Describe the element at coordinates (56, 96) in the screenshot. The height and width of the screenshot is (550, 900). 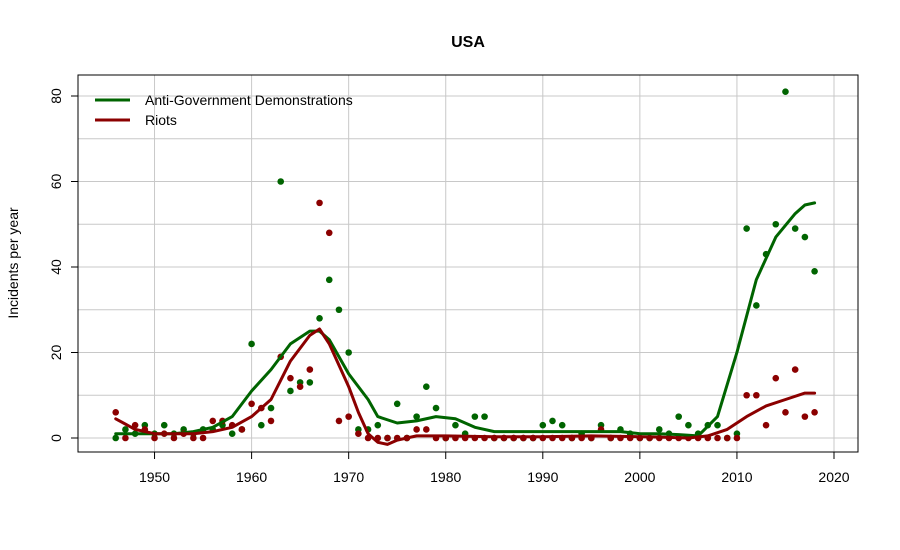
I see `y-tick-label: 80` at that location.